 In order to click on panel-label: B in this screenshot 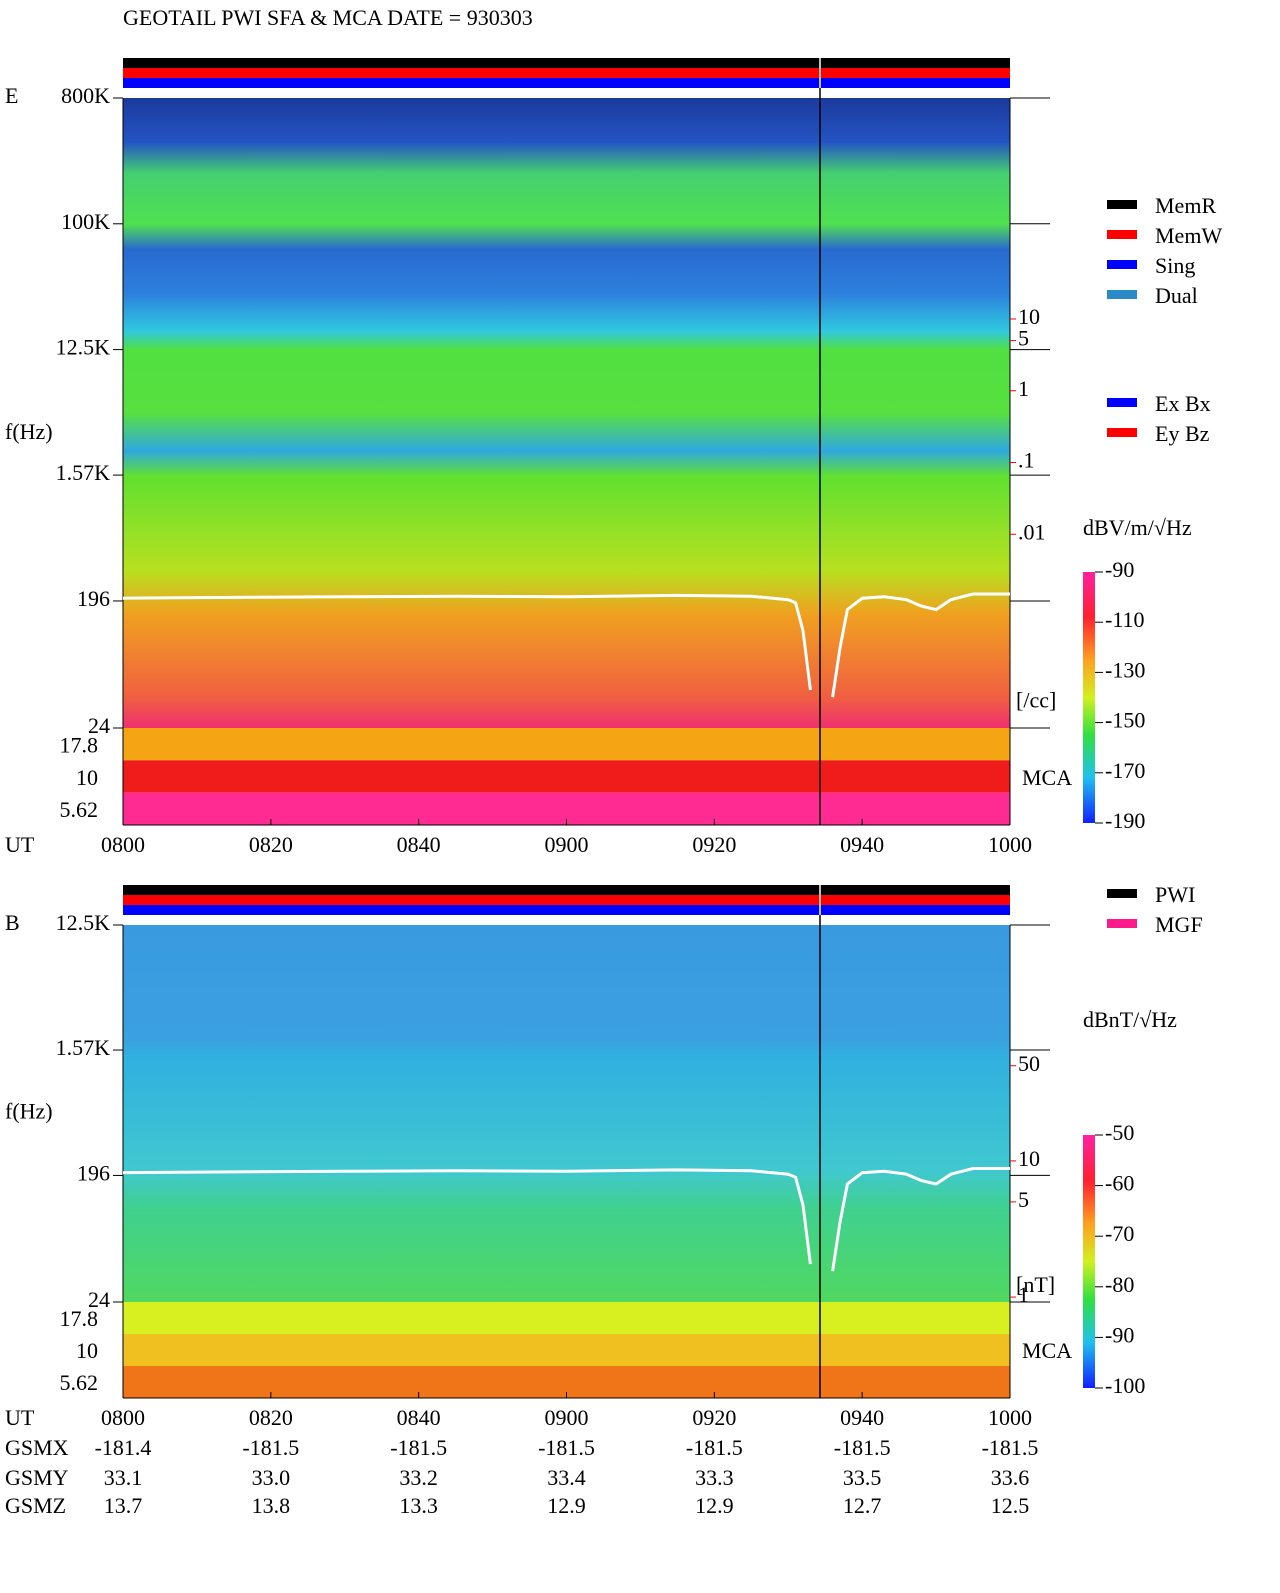, I will do `click(12, 922)`.